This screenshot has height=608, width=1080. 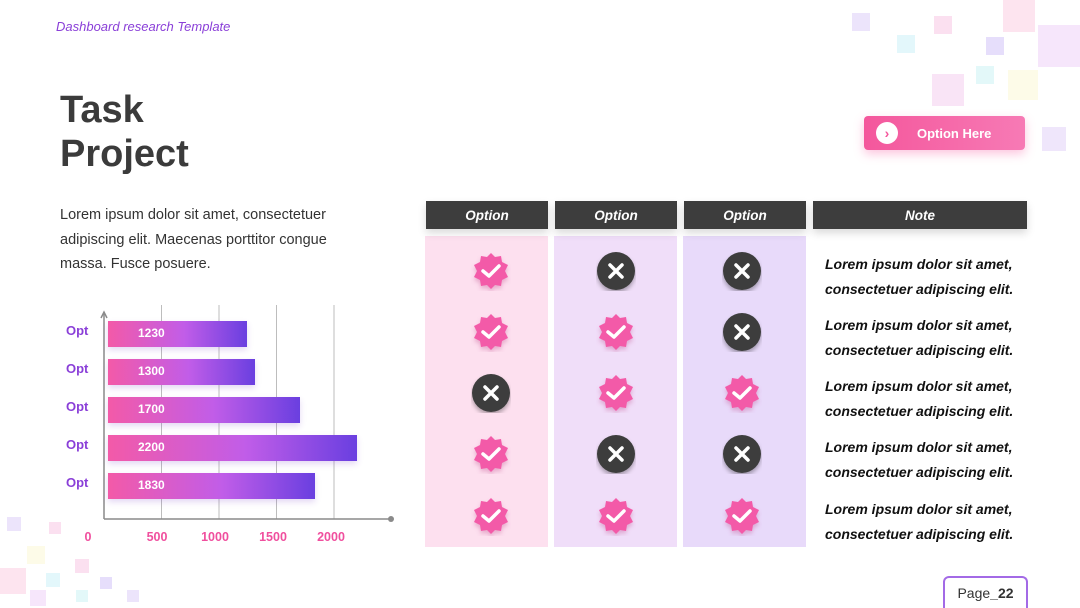 I want to click on chart-axes, so click(x=247, y=413).